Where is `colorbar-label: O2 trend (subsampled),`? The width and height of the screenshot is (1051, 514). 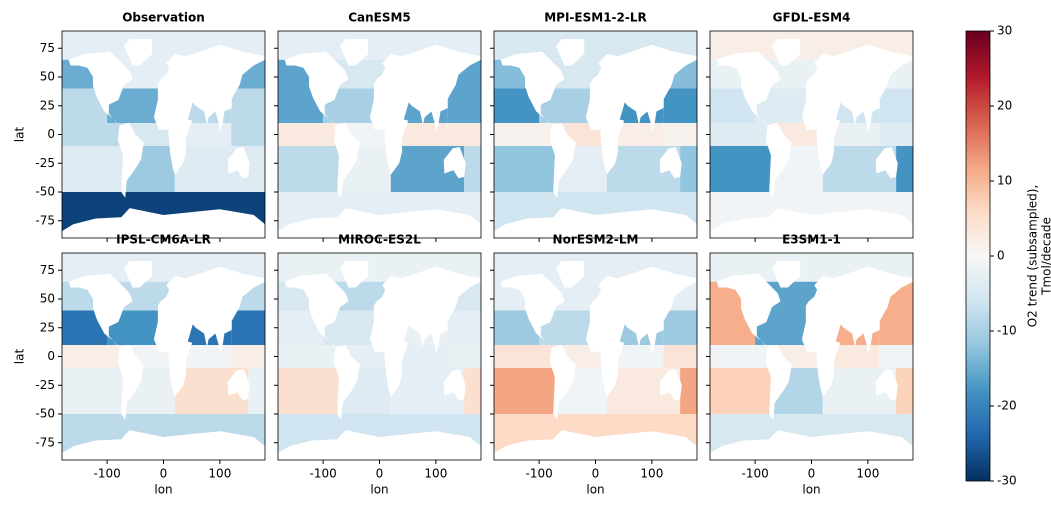 colorbar-label: O2 trend (subsampled), is located at coordinates (1033, 256).